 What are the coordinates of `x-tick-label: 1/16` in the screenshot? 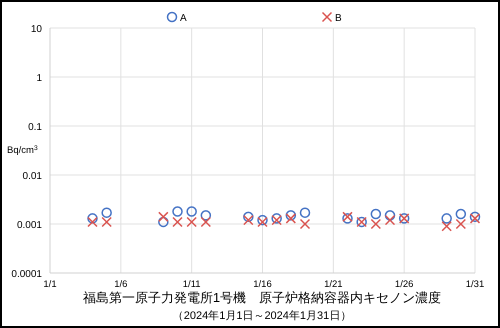 It's located at (262, 284).